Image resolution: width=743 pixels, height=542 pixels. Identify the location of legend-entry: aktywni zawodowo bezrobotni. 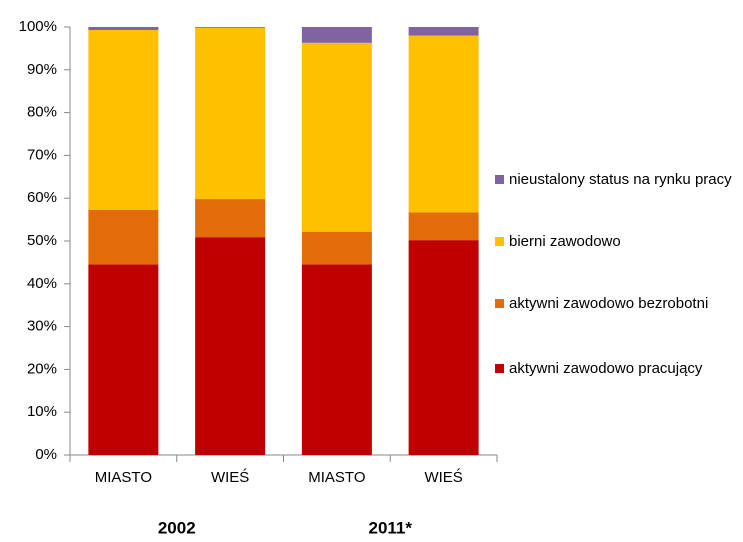
(615, 303).